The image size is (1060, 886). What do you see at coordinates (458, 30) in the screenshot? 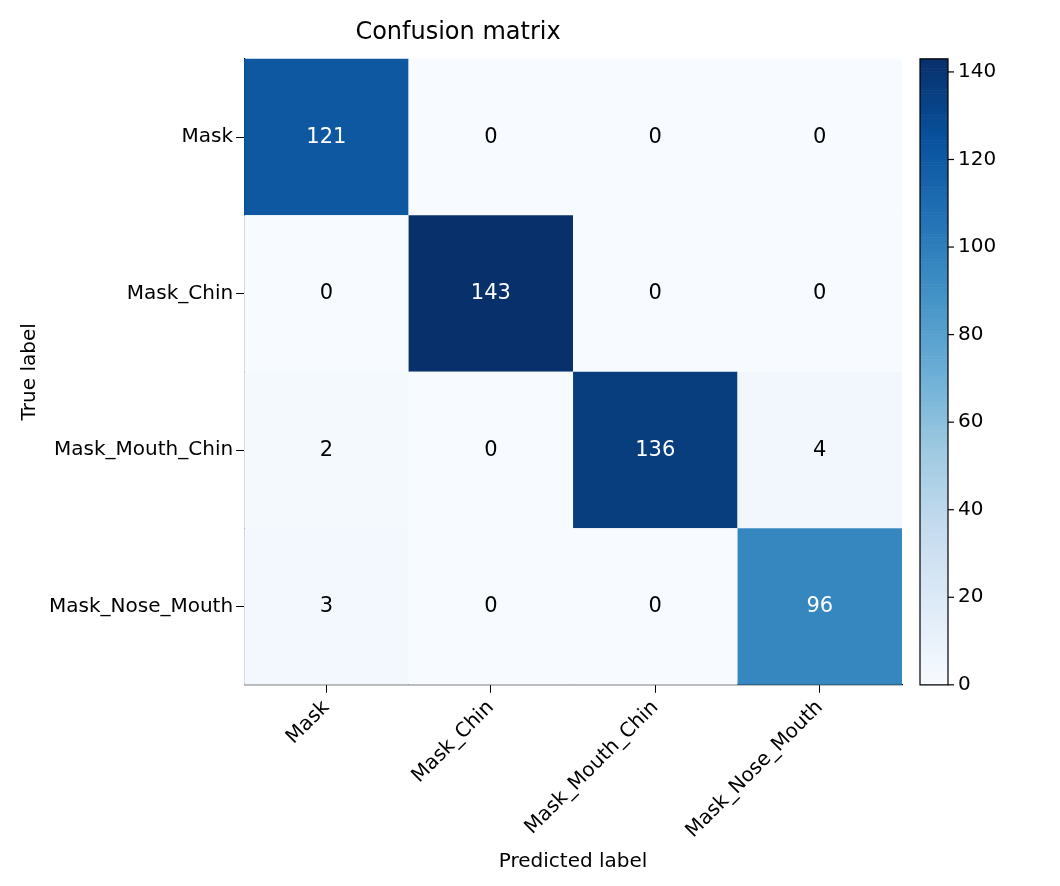
I see `chart-title: Confusion matrix` at bounding box center [458, 30].